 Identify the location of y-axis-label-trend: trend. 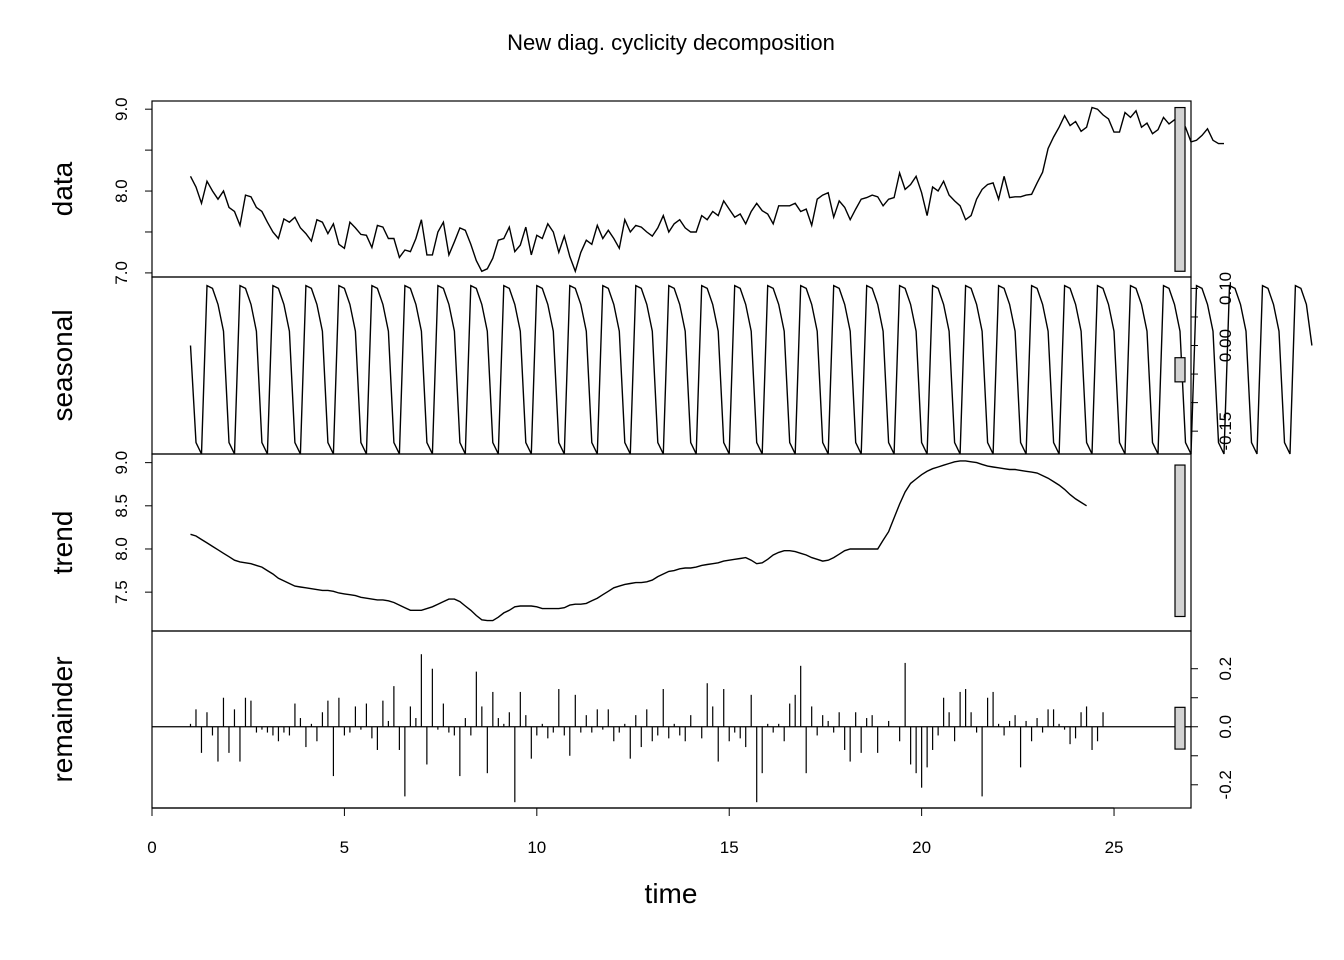
(62, 543).